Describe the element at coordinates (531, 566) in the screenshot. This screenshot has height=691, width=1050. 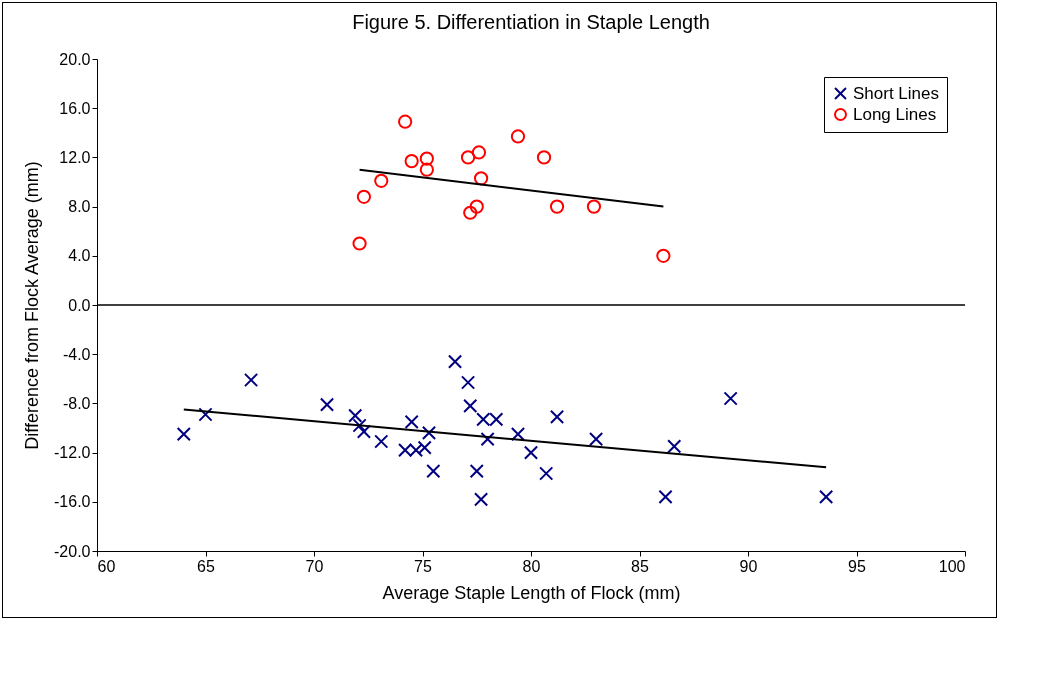
I see `x-tick-label: 80` at that location.